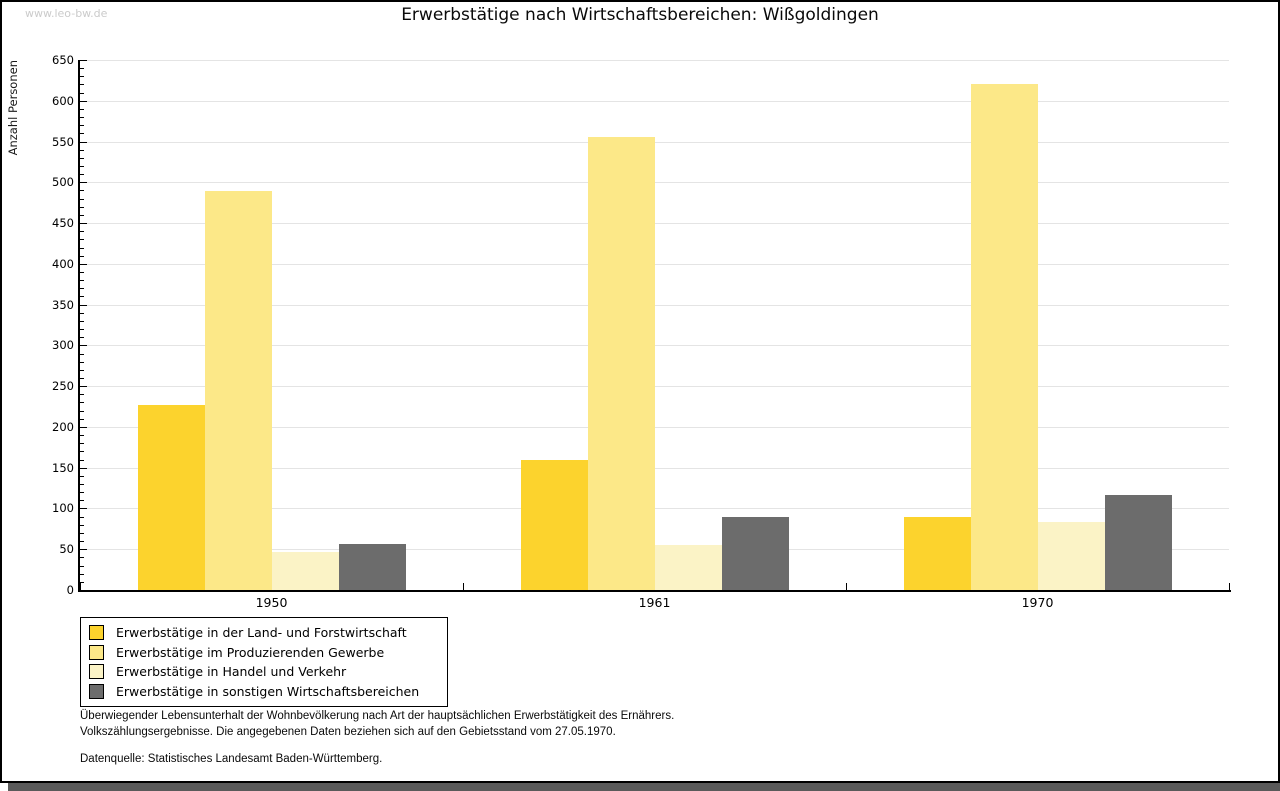  I want to click on y-axis-tick-label: 150, so click(63, 467).